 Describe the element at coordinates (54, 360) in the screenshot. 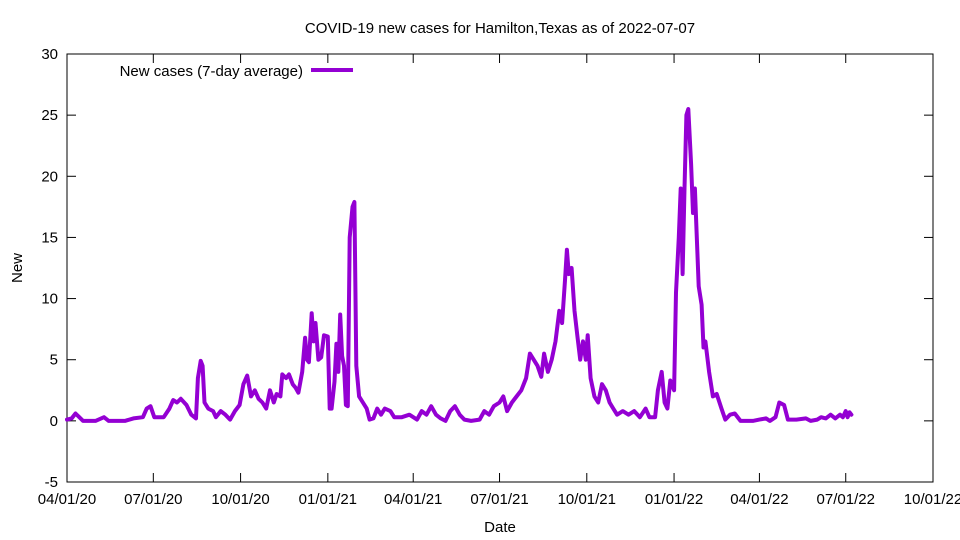

I see `y-tick-label: 5` at that location.